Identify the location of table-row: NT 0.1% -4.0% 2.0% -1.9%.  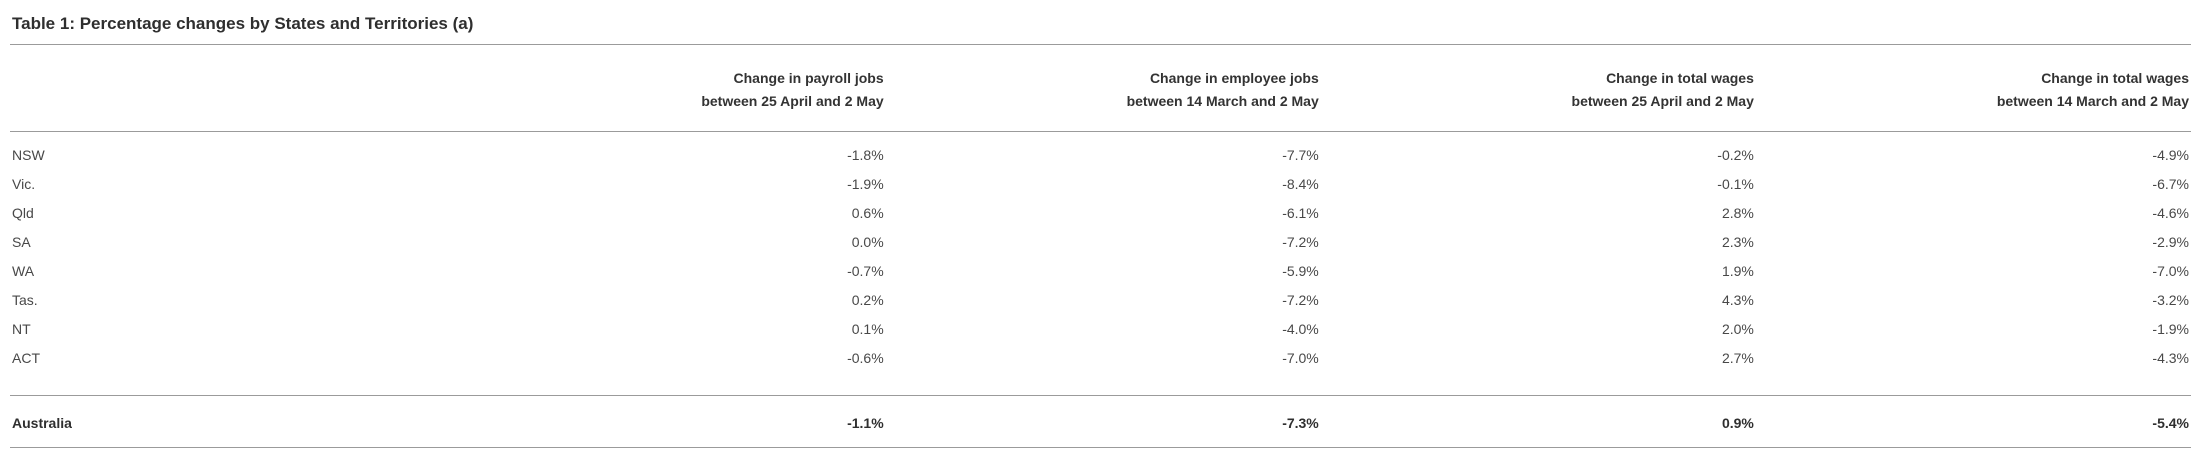
(1100, 329).